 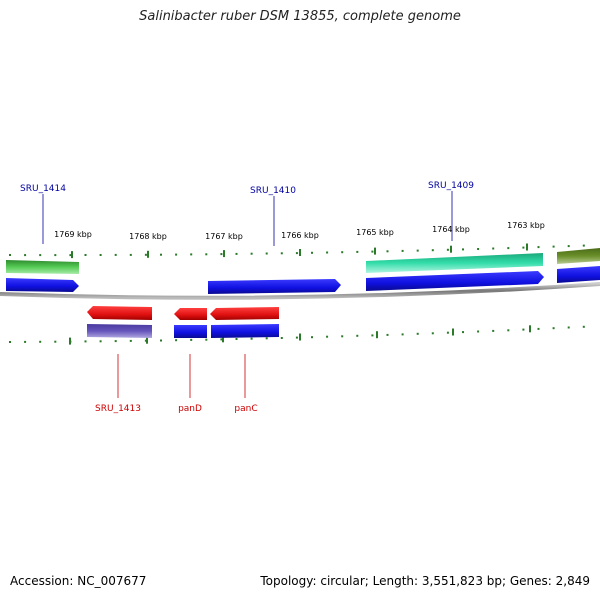 What do you see at coordinates (43, 189) in the screenshot?
I see `gene-label-SRU_1414: SRU_1414` at bounding box center [43, 189].